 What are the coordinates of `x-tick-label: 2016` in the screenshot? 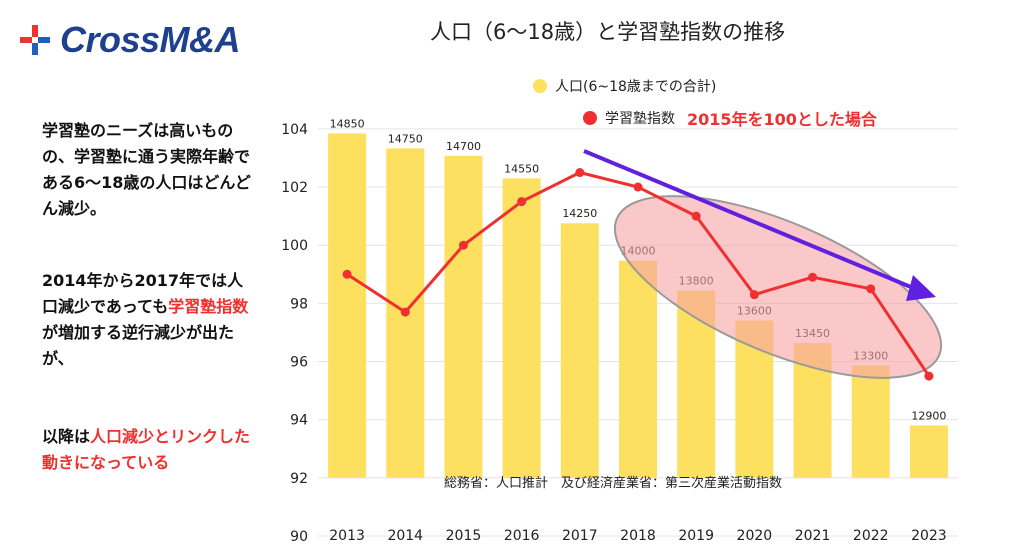 It's located at (522, 536).